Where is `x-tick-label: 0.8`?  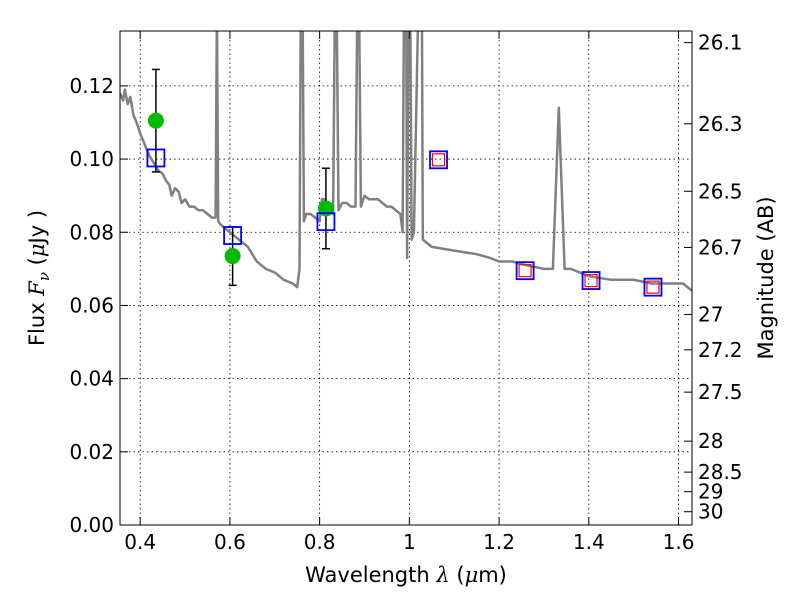
x-tick-label: 0.8 is located at coordinates (320, 542).